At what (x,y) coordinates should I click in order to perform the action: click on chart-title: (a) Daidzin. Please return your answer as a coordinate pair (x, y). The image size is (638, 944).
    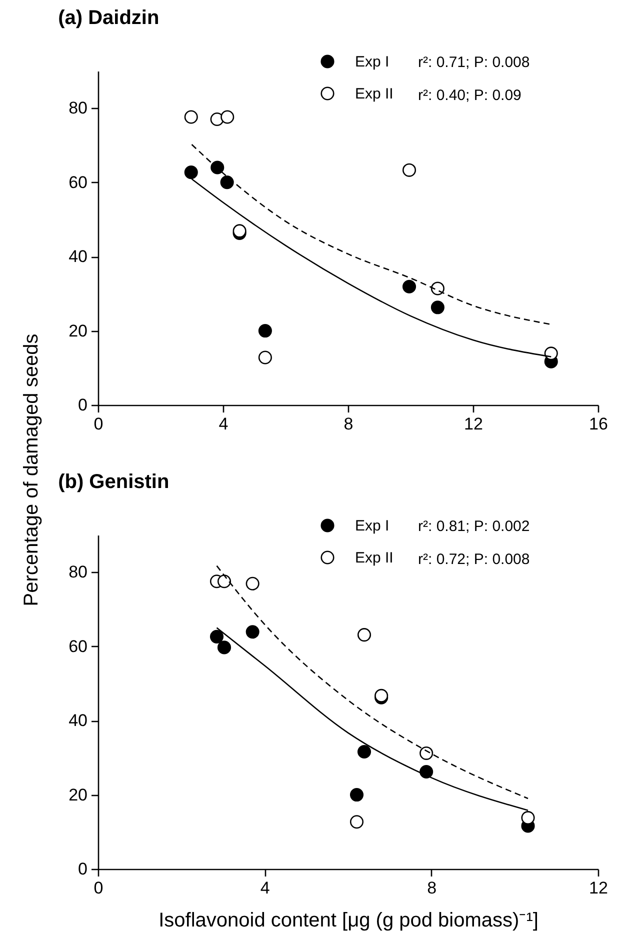
    Looking at the image, I should click on (109, 18).